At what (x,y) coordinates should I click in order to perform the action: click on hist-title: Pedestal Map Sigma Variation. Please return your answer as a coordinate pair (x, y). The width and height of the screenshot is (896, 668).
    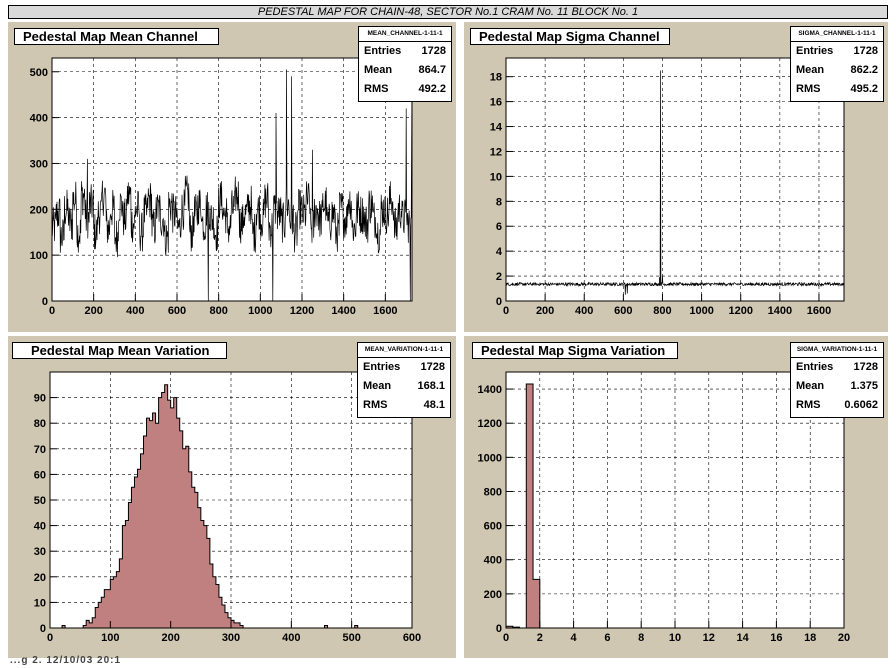
    Looking at the image, I should click on (575, 350).